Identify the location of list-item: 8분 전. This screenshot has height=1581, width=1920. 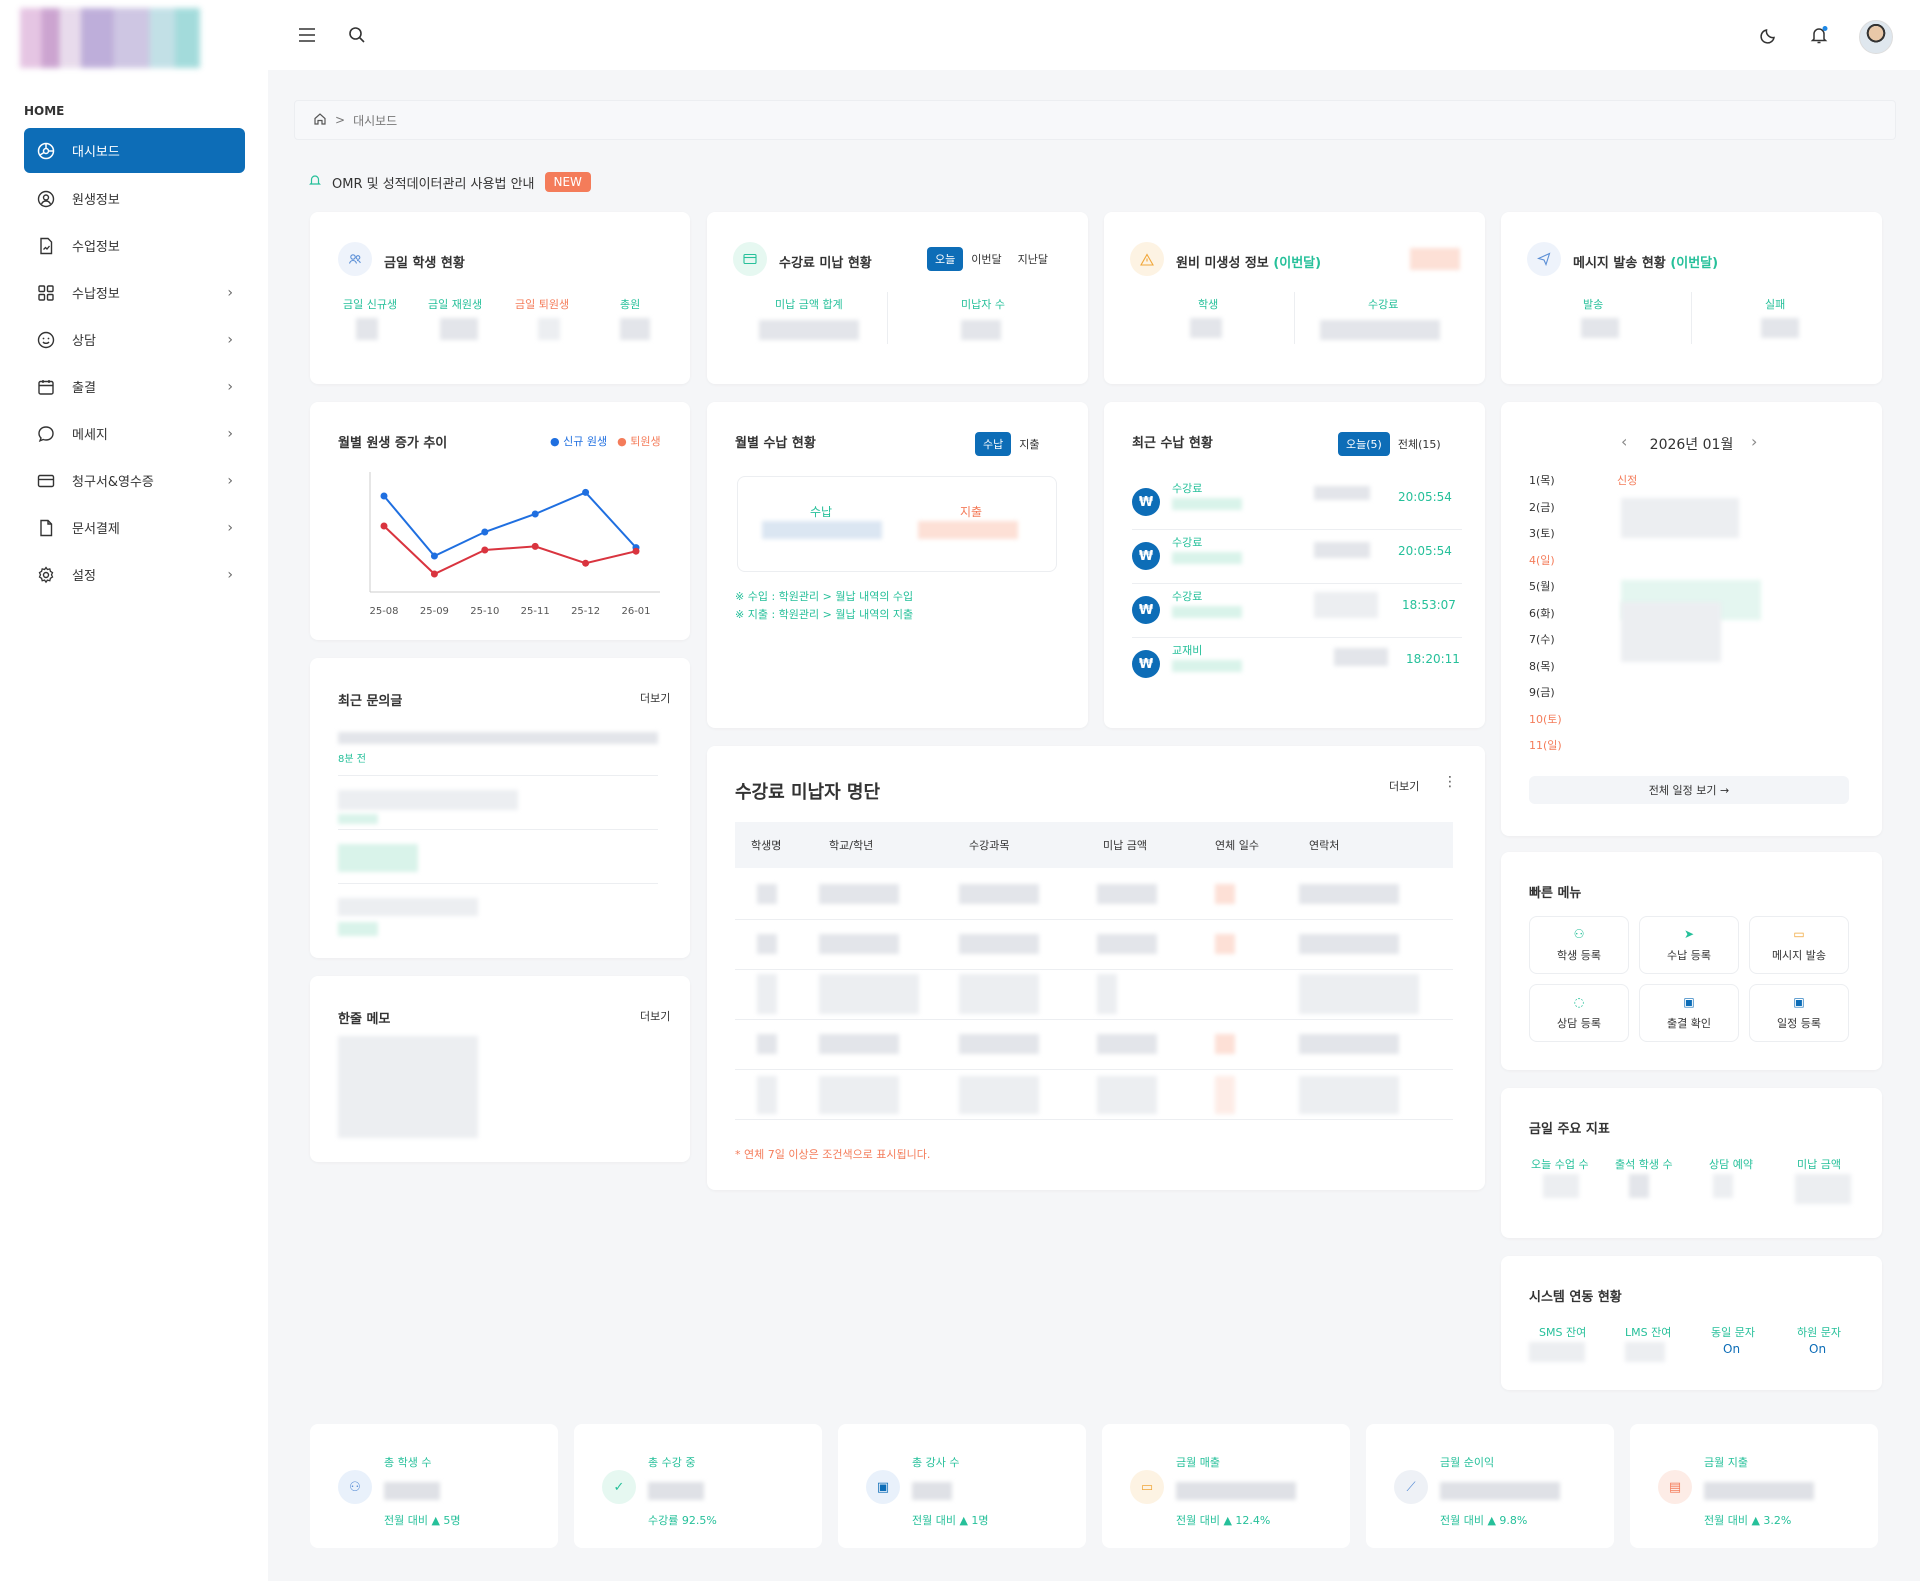
(498, 751).